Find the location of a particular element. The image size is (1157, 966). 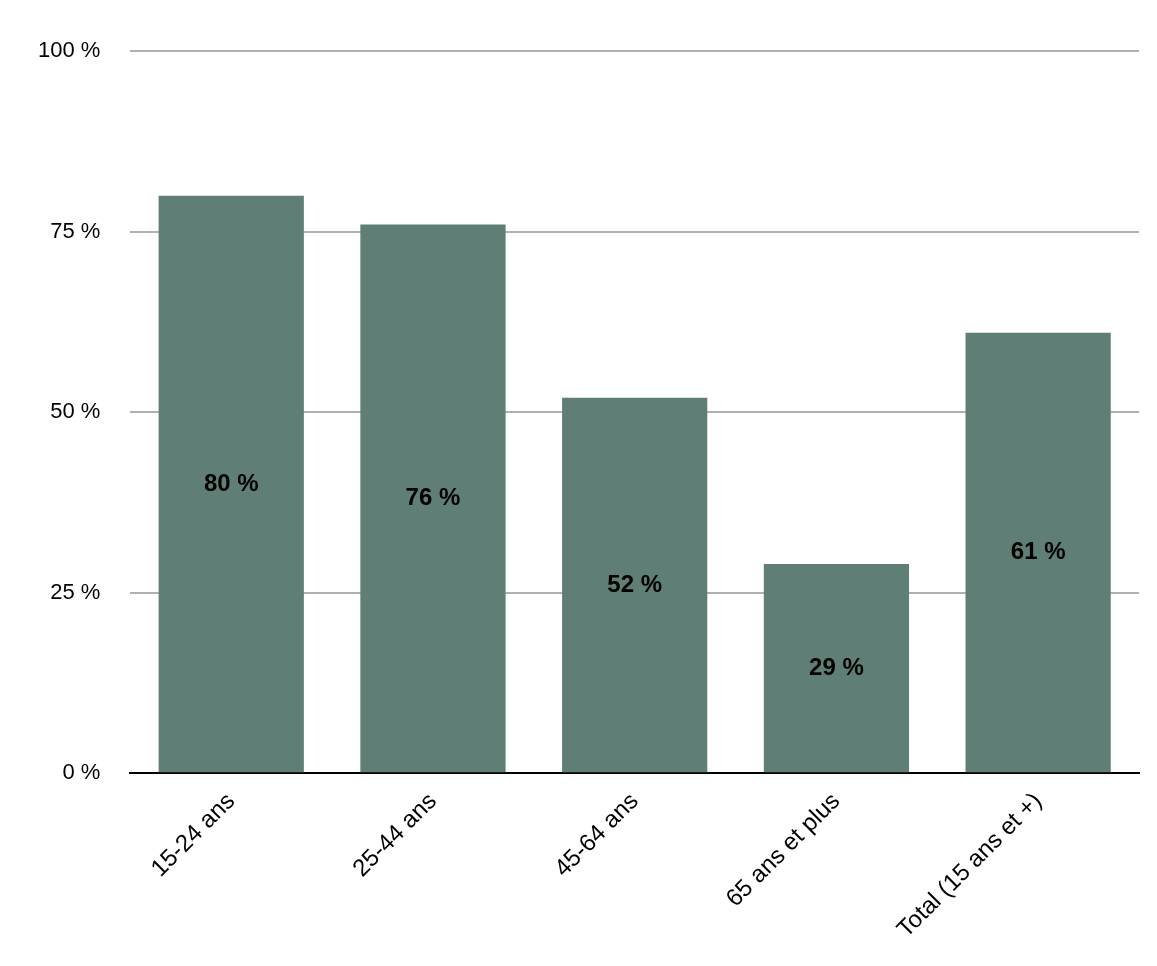

data-label: 80 % is located at coordinates (231, 482).